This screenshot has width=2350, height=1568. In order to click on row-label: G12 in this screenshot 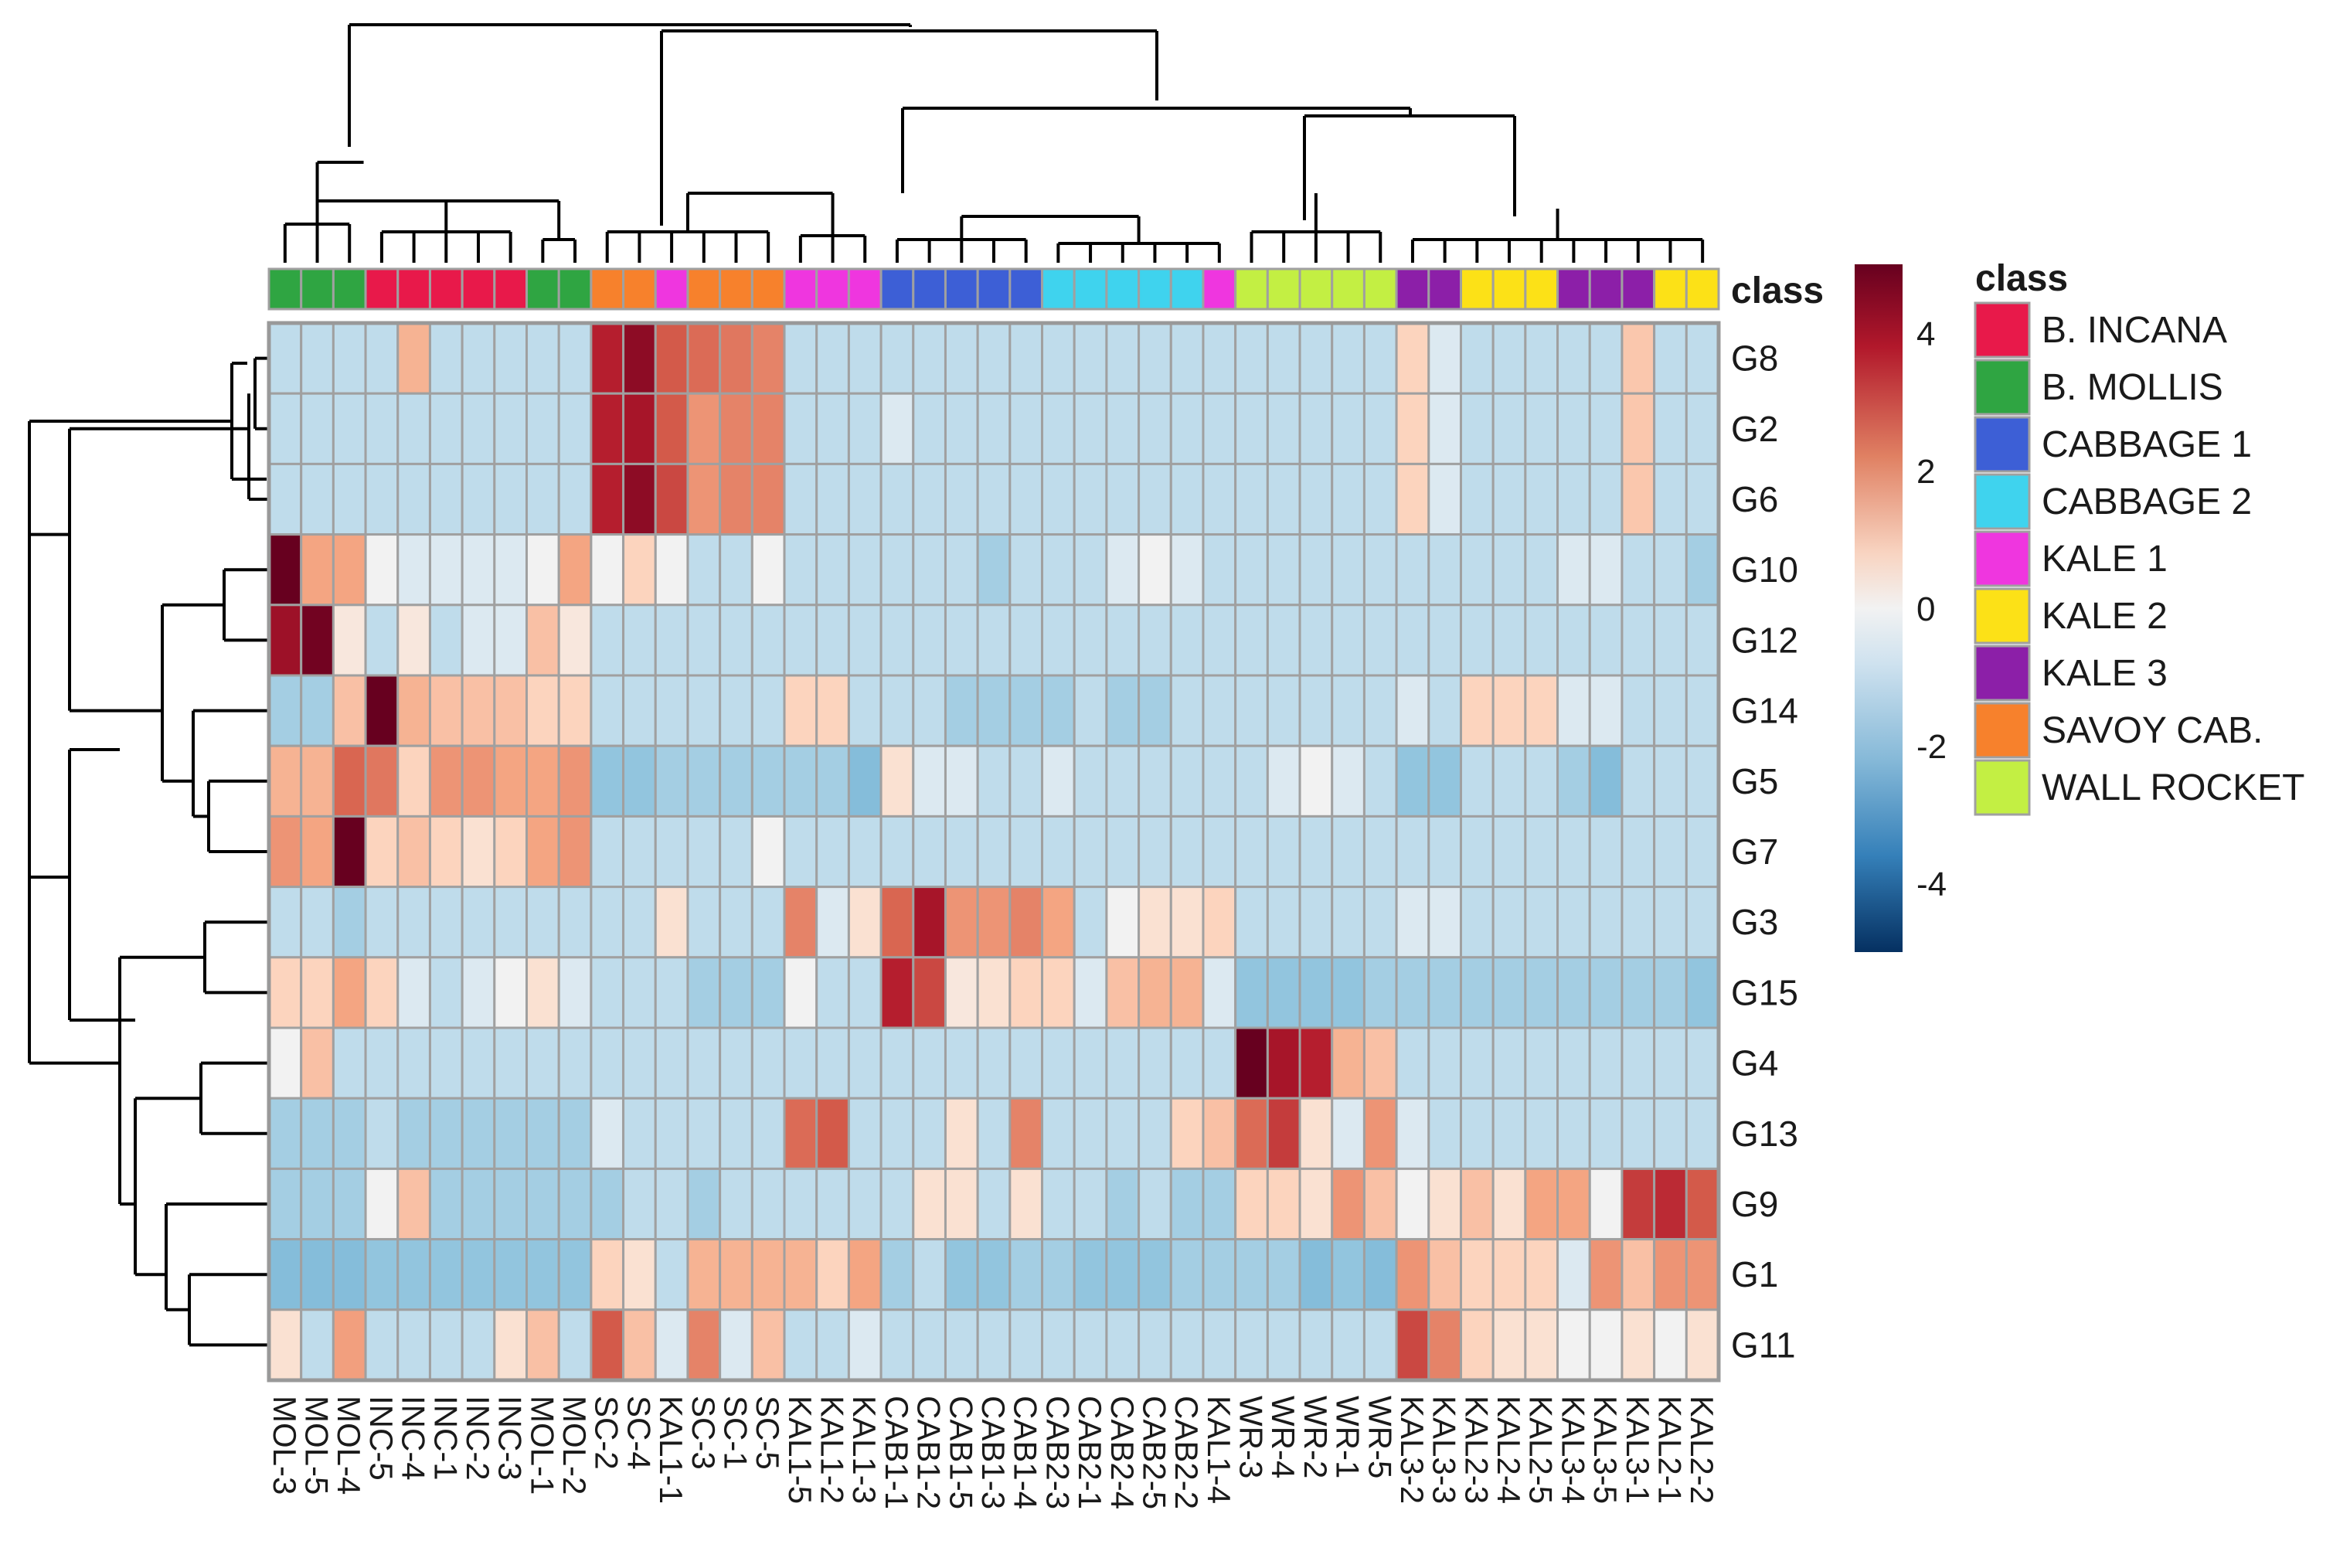, I will do `click(1764, 640)`.